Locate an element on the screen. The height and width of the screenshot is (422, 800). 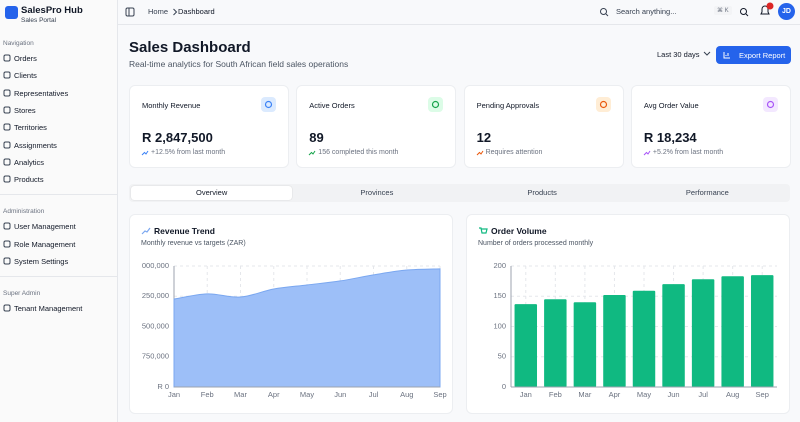
nav-label: Stores is located at coordinates (25, 110).